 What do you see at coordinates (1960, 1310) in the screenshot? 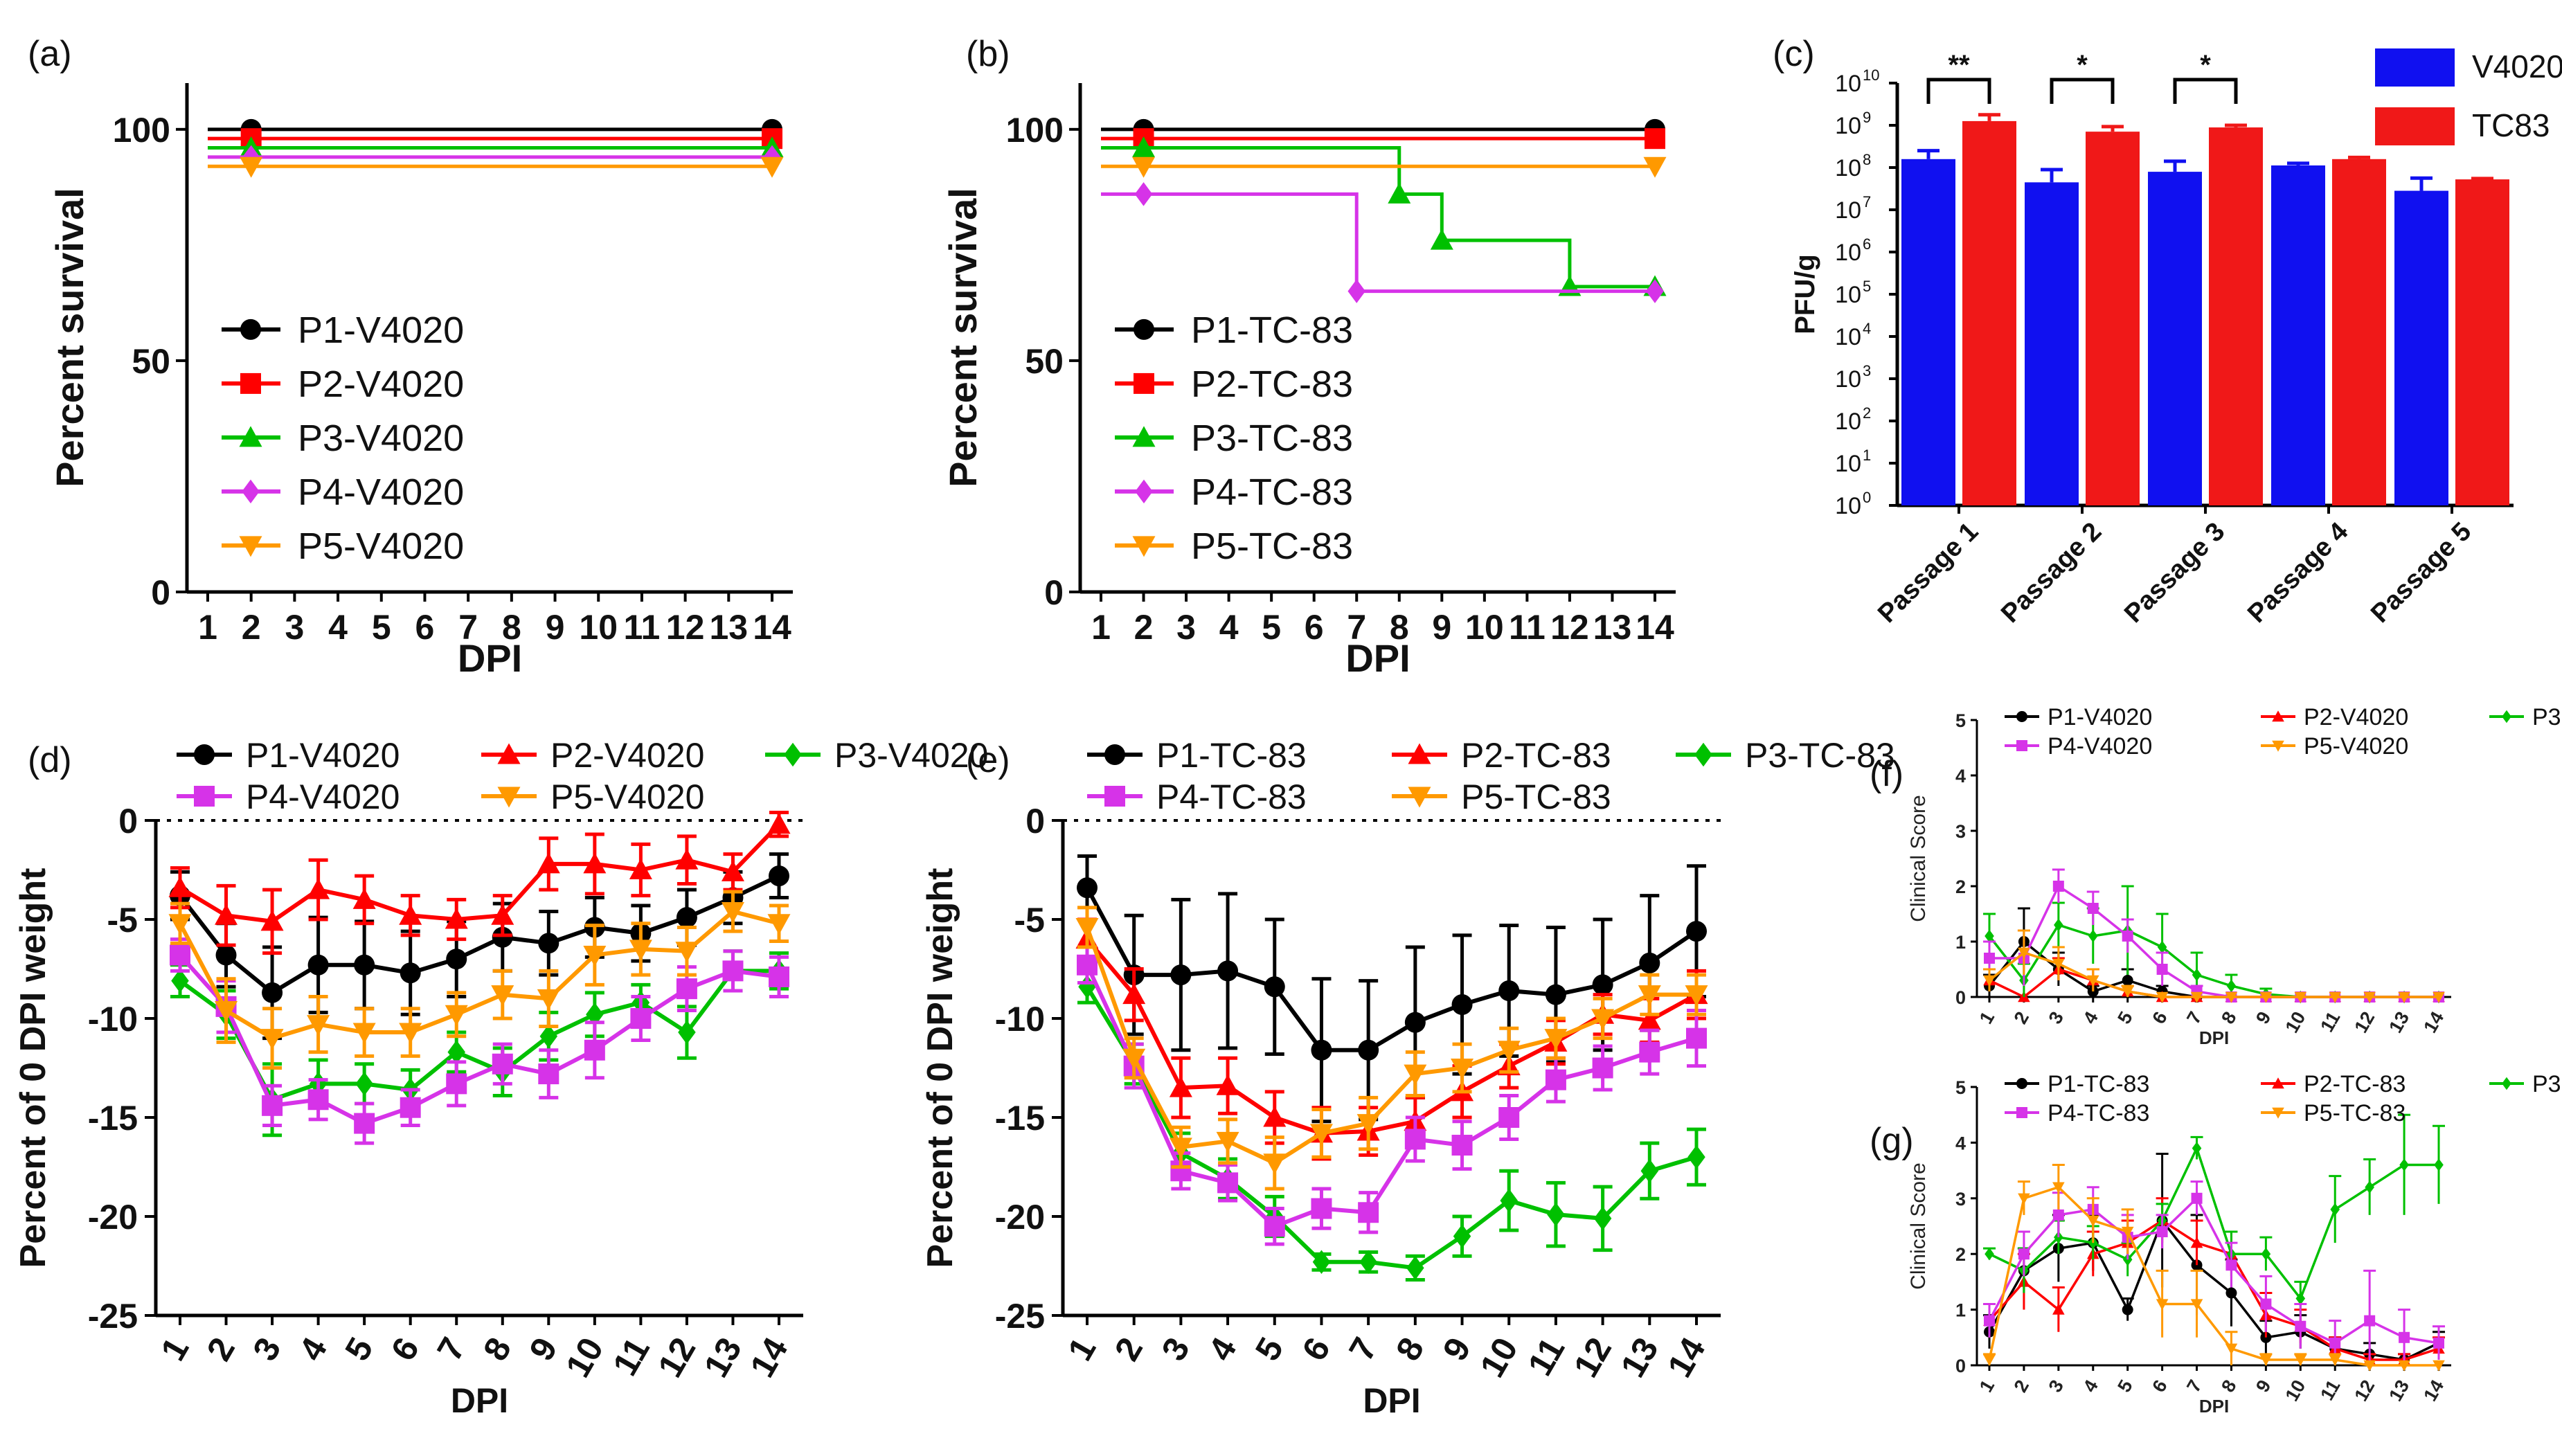
I see `y-tick-label: 1` at bounding box center [1960, 1310].